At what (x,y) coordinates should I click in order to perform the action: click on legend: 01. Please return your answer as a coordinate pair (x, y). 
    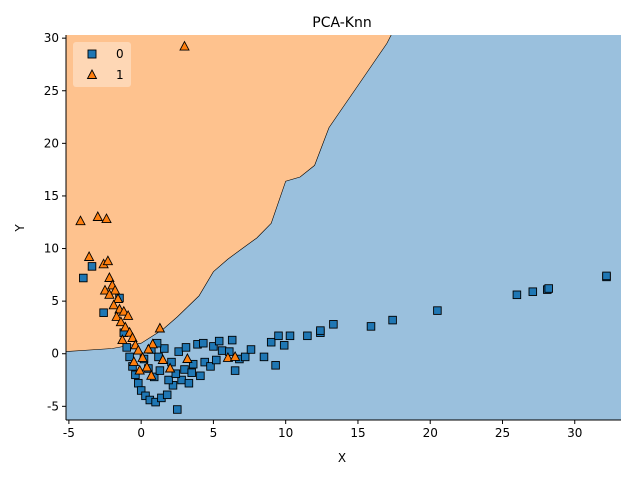
    Looking at the image, I should click on (102, 64).